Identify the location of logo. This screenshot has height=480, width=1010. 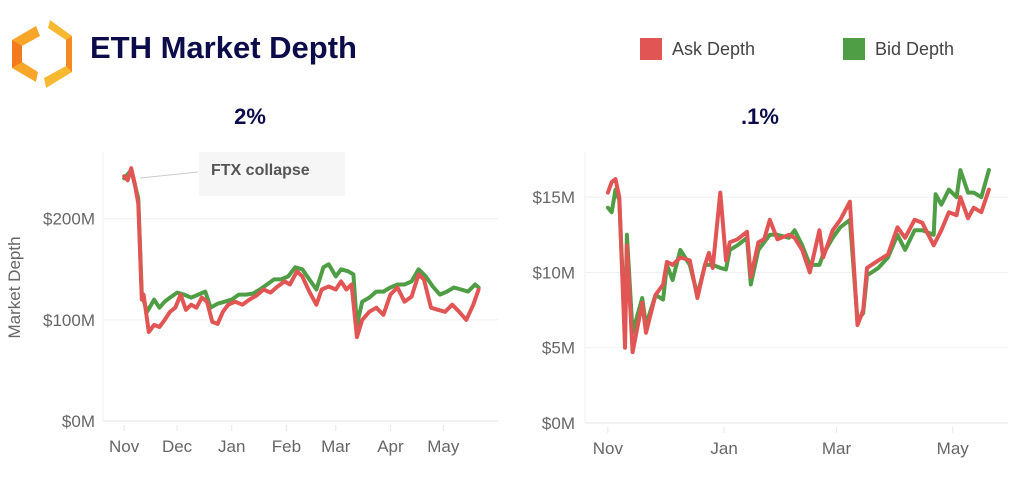
(42, 54).